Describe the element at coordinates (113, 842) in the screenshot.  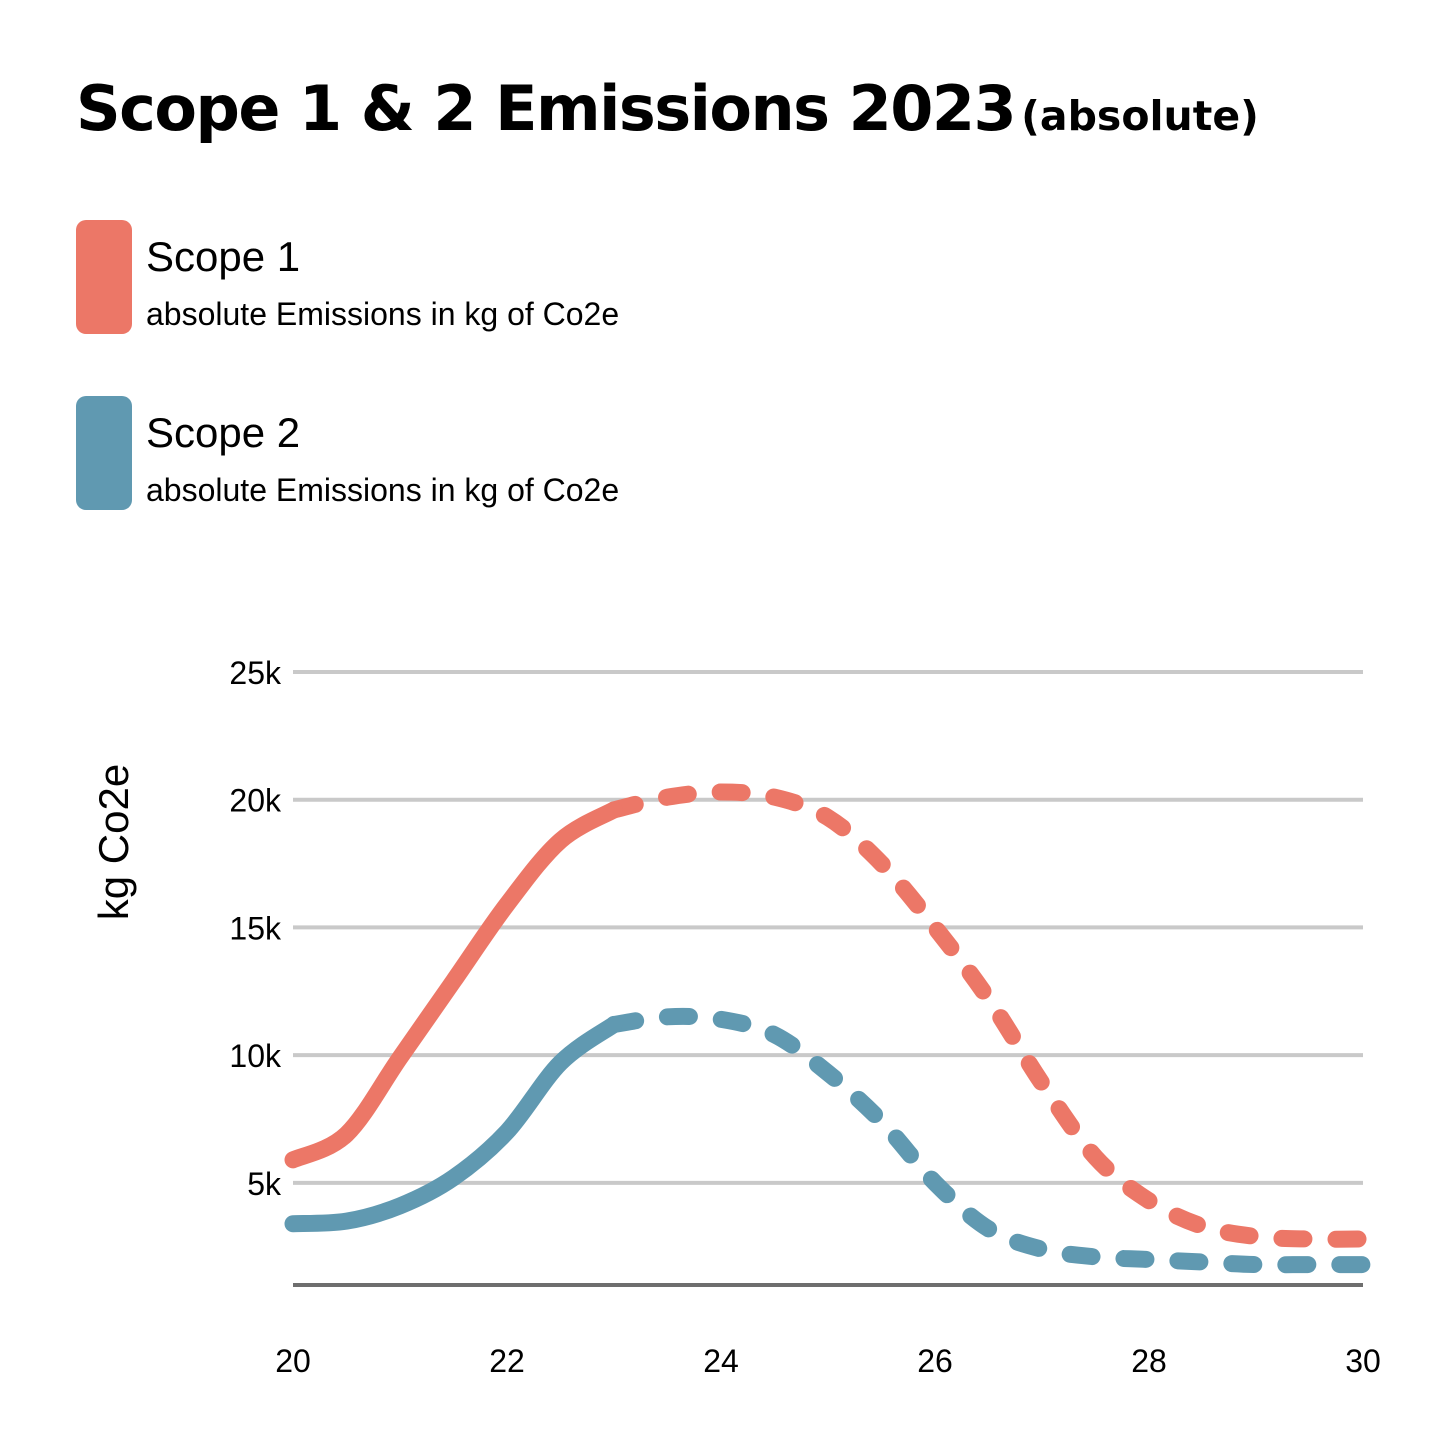
I see `y-axis-title: kg Co2e` at that location.